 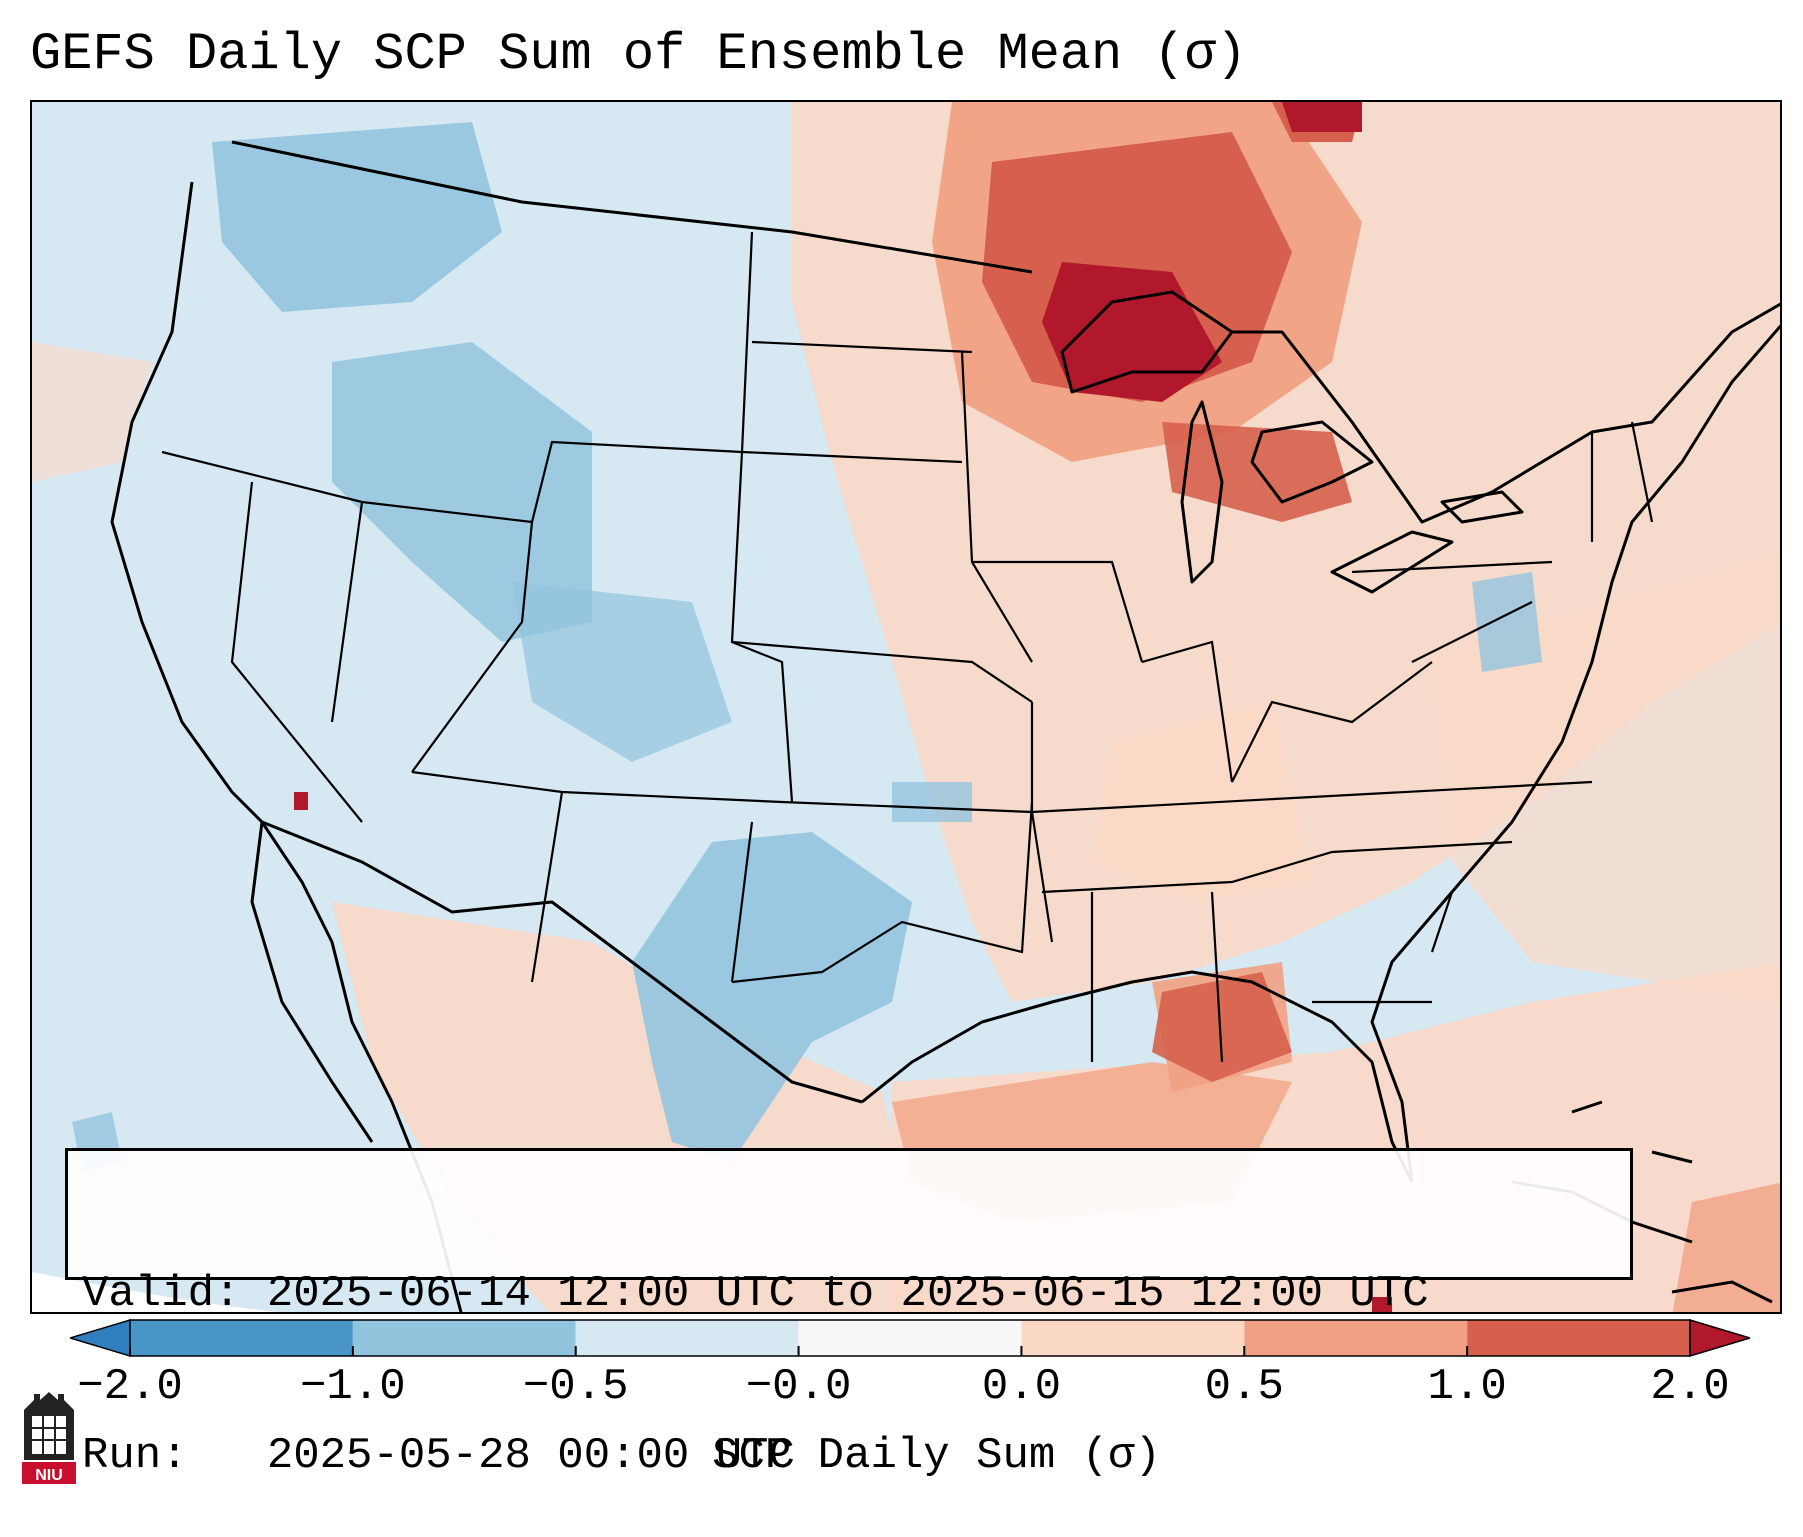 What do you see at coordinates (1506, 413) in the screenshot?
I see `border-canada-east` at bounding box center [1506, 413].